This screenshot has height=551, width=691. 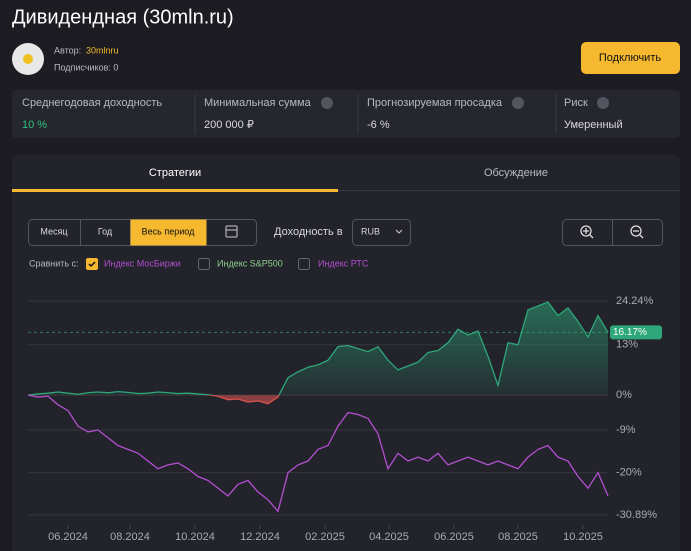 I want to click on x-tick-label: 06.2024, so click(x=68, y=537).